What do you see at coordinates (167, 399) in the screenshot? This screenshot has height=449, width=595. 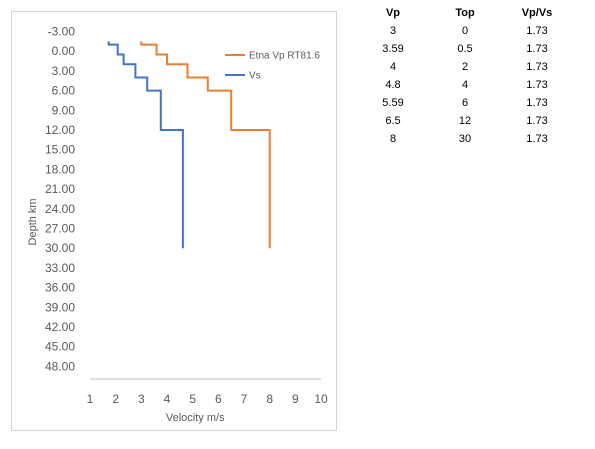 I see `x-tick-label: 4` at bounding box center [167, 399].